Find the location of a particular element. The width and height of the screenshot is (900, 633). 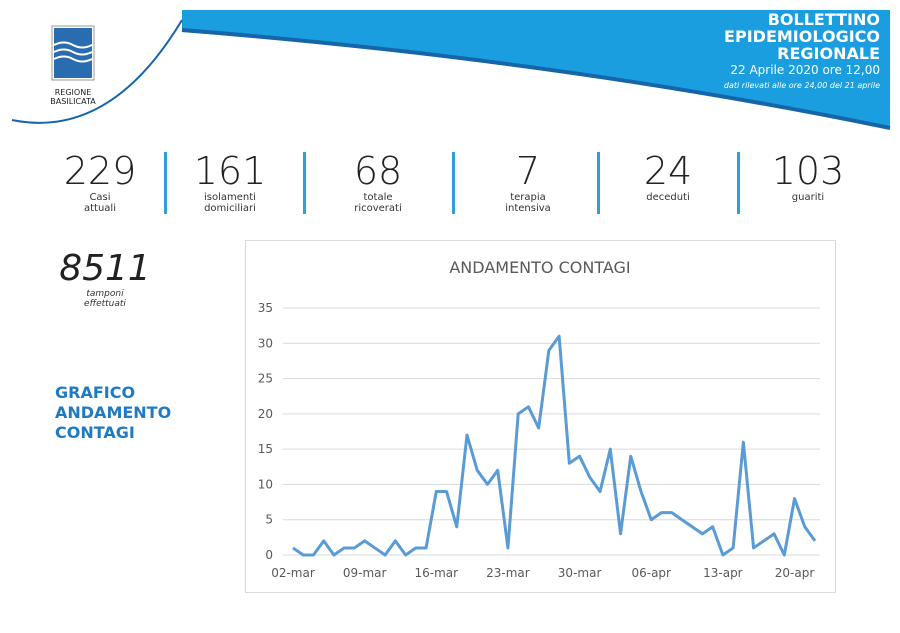

x-tick-label: 23-mar is located at coordinates (508, 573).